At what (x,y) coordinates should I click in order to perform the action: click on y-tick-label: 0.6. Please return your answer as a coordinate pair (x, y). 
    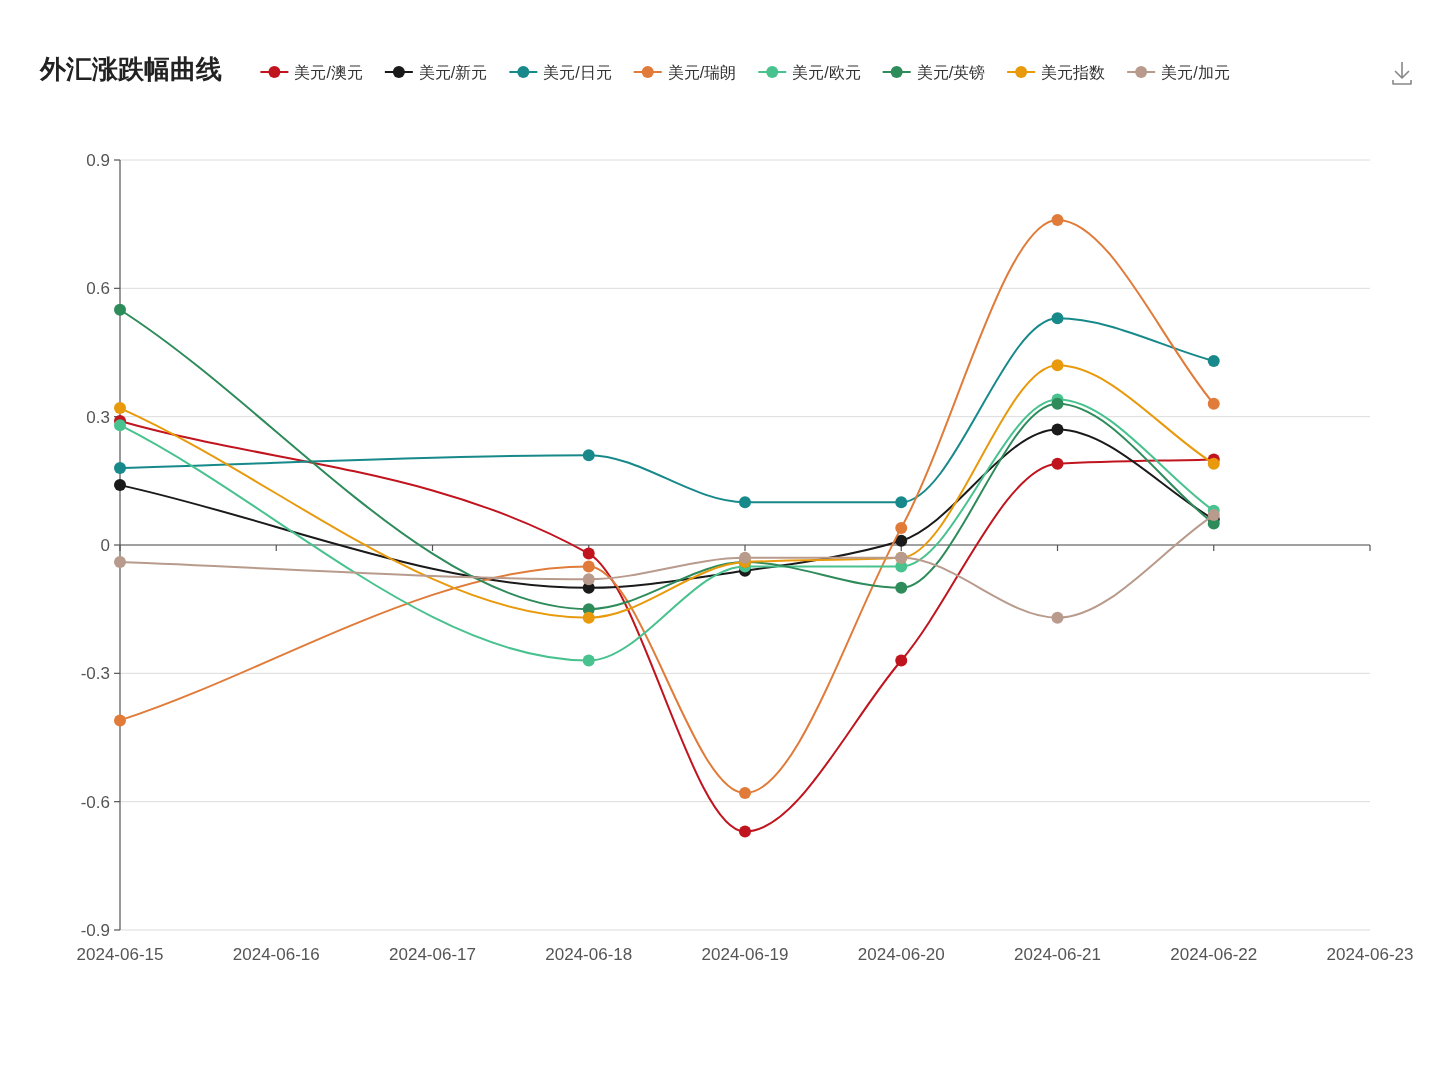
    Looking at the image, I should click on (98, 289).